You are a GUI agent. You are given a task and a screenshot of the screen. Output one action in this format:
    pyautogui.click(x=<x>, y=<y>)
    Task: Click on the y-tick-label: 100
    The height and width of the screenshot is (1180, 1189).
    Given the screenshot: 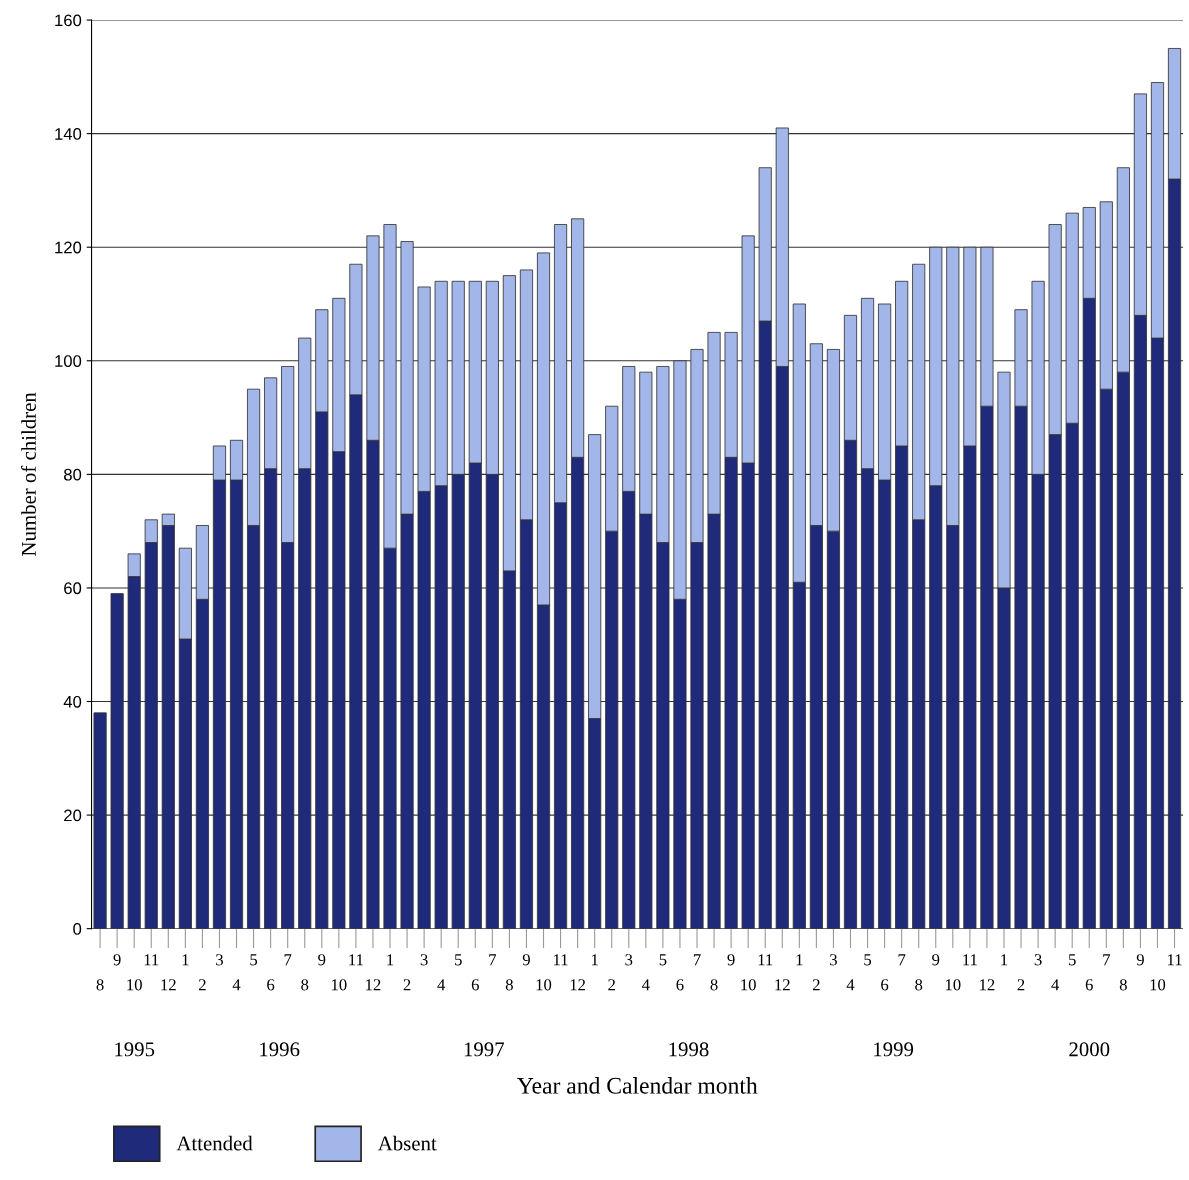 What is the action you would take?
    pyautogui.click(x=68, y=361)
    